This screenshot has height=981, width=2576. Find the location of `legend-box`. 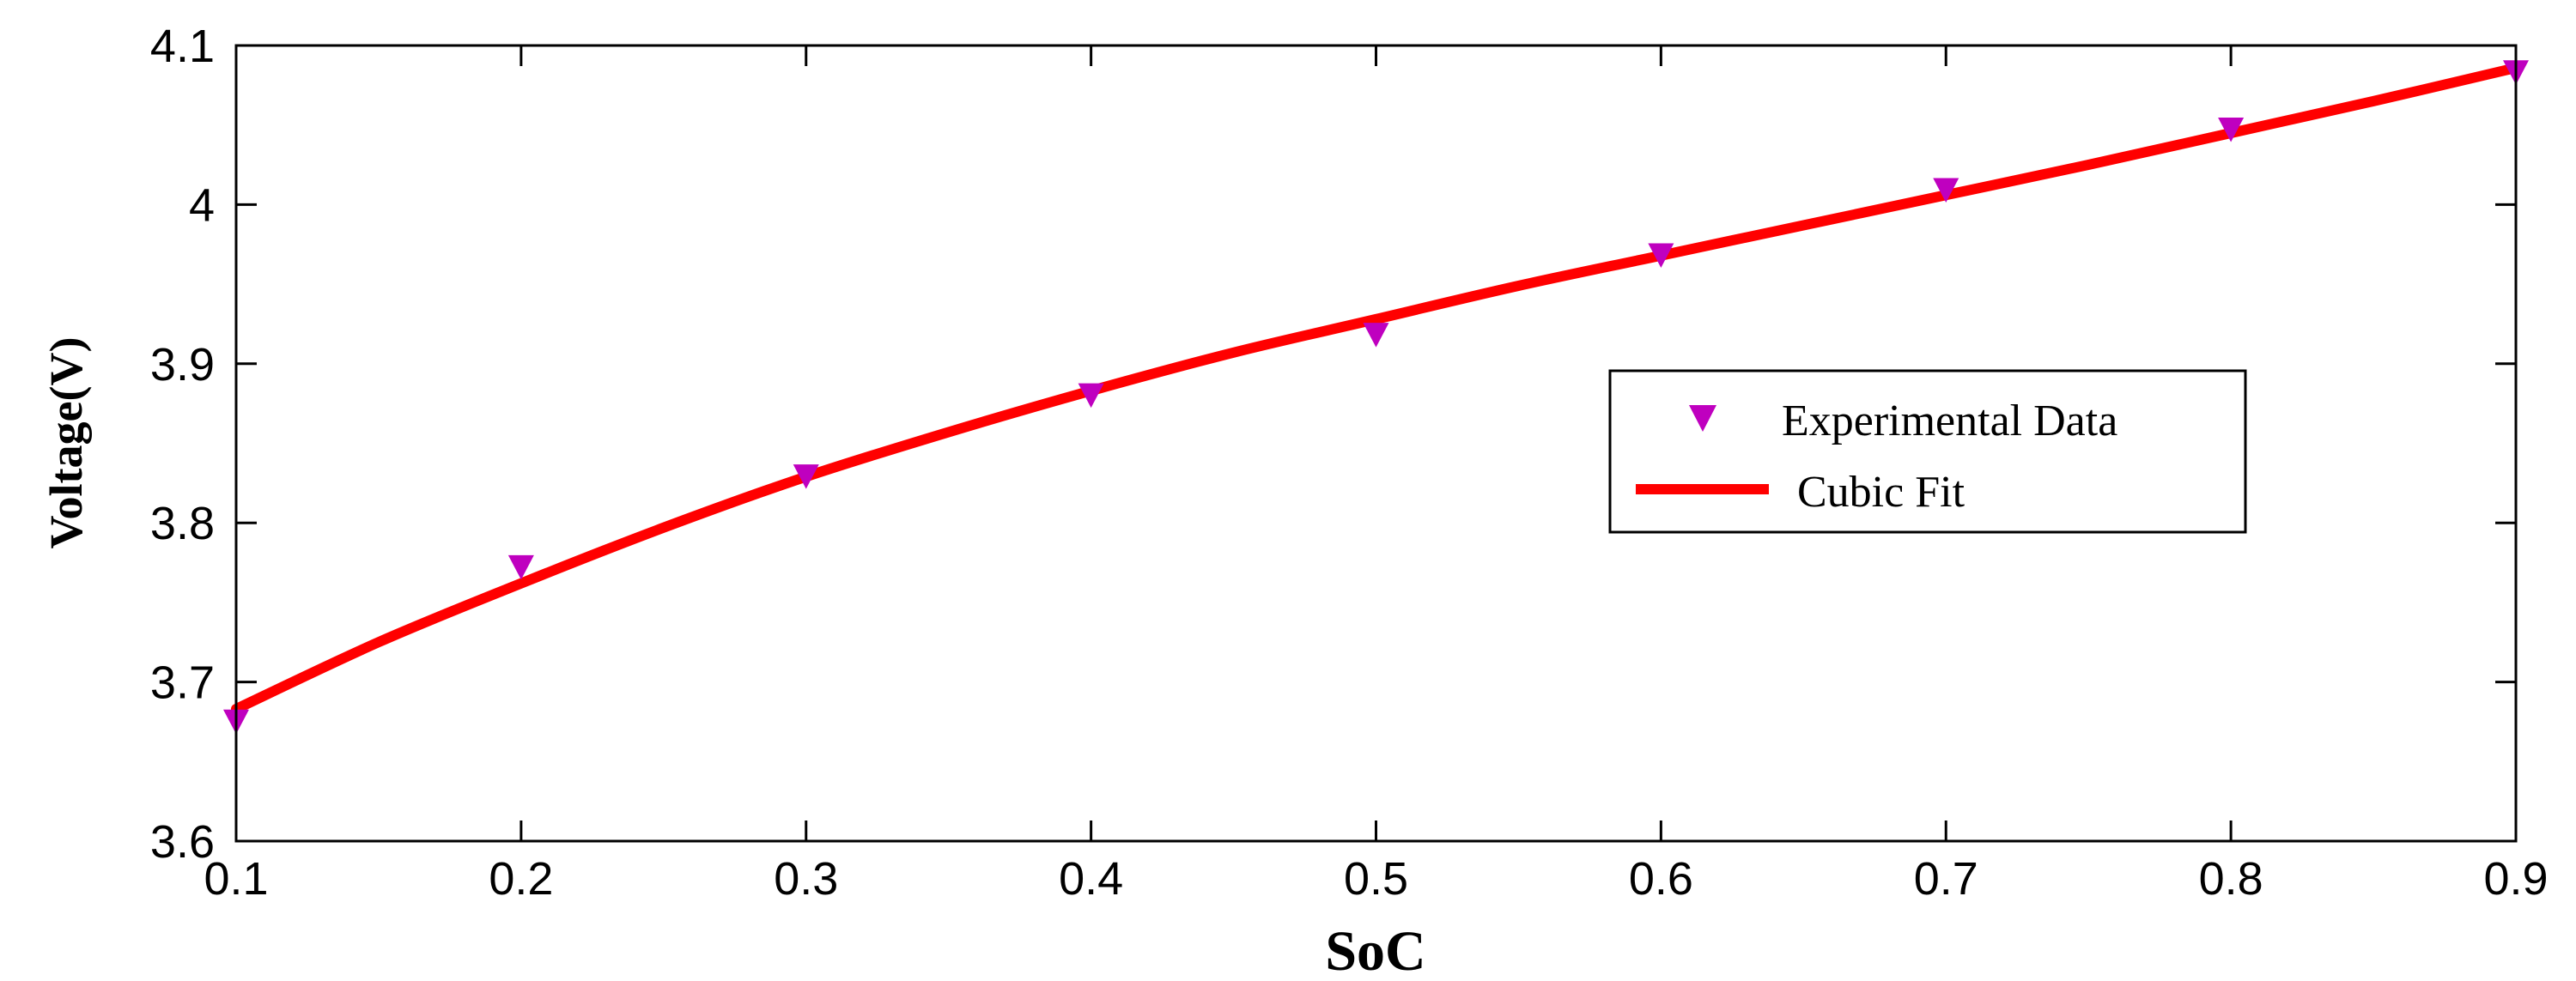

legend-box is located at coordinates (1928, 451).